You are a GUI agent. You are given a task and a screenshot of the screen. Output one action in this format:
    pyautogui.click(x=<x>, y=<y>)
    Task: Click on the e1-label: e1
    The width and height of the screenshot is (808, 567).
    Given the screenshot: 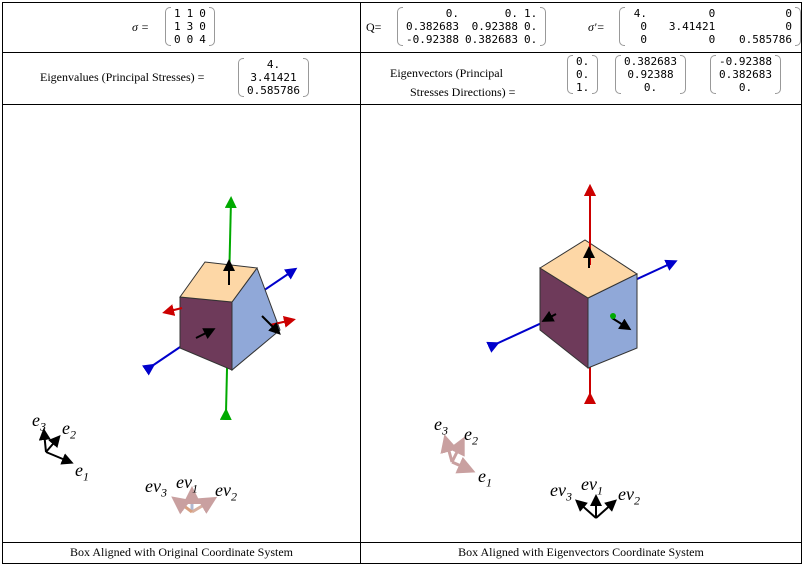 What is the action you would take?
    pyautogui.click(x=82, y=472)
    